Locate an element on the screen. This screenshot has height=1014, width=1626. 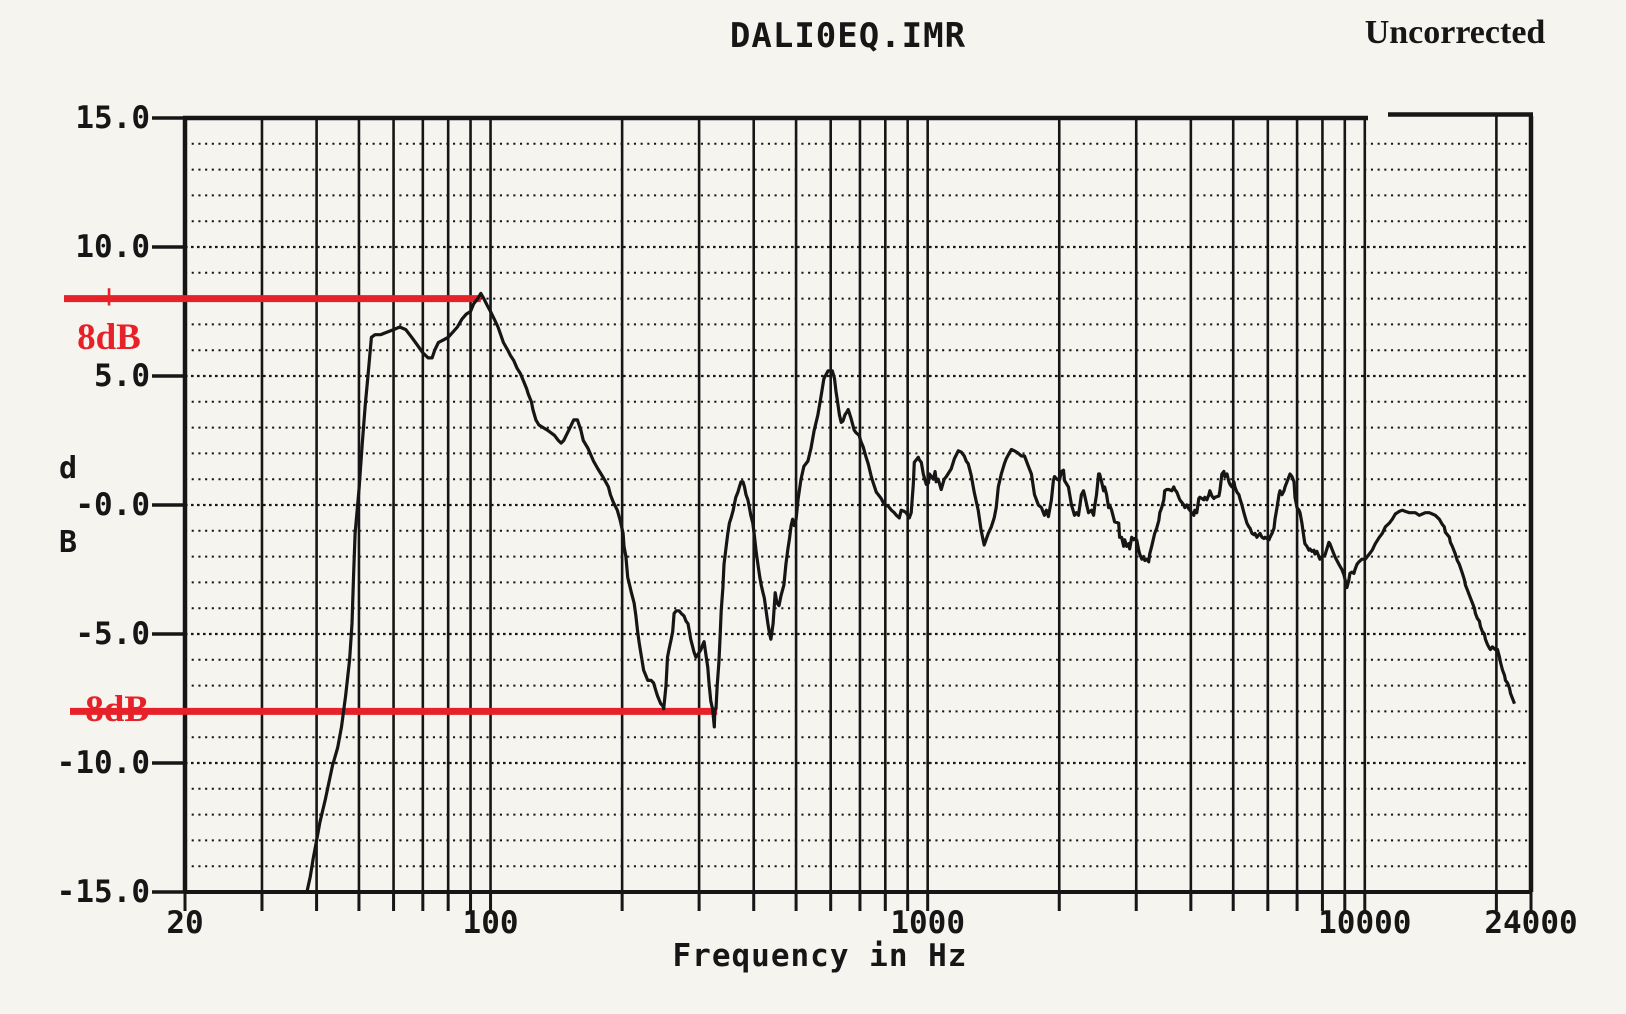
y-tick-label-15.0: 15.0 is located at coordinates (112, 118).